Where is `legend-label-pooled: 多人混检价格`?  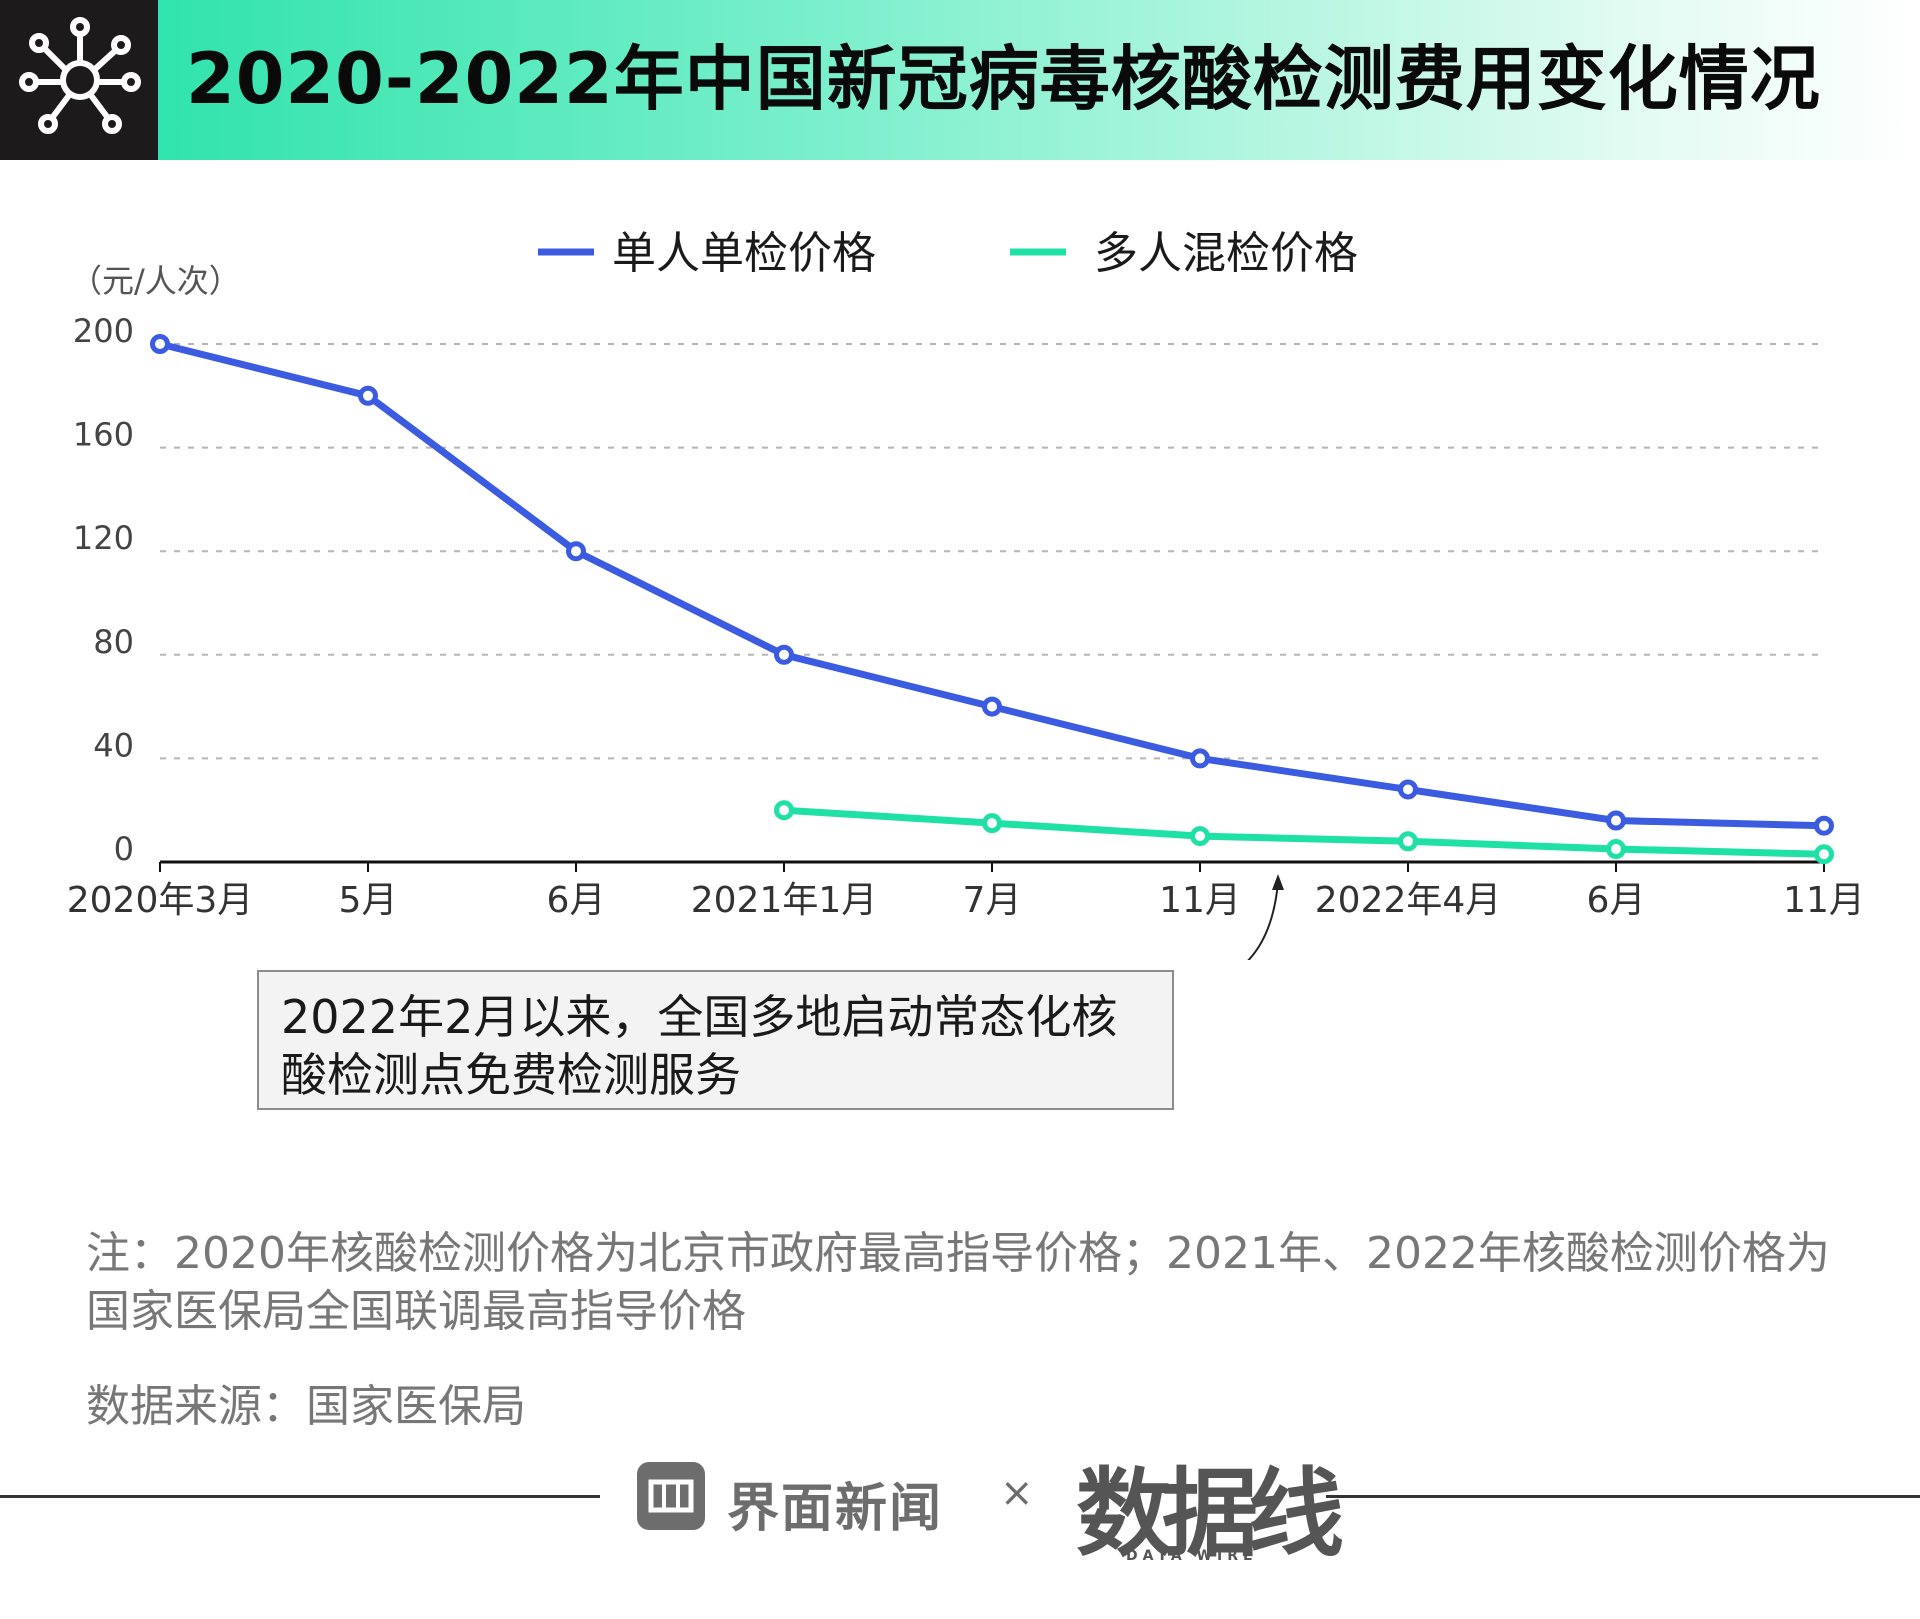
legend-label-pooled: 多人混检价格 is located at coordinates (1226, 253).